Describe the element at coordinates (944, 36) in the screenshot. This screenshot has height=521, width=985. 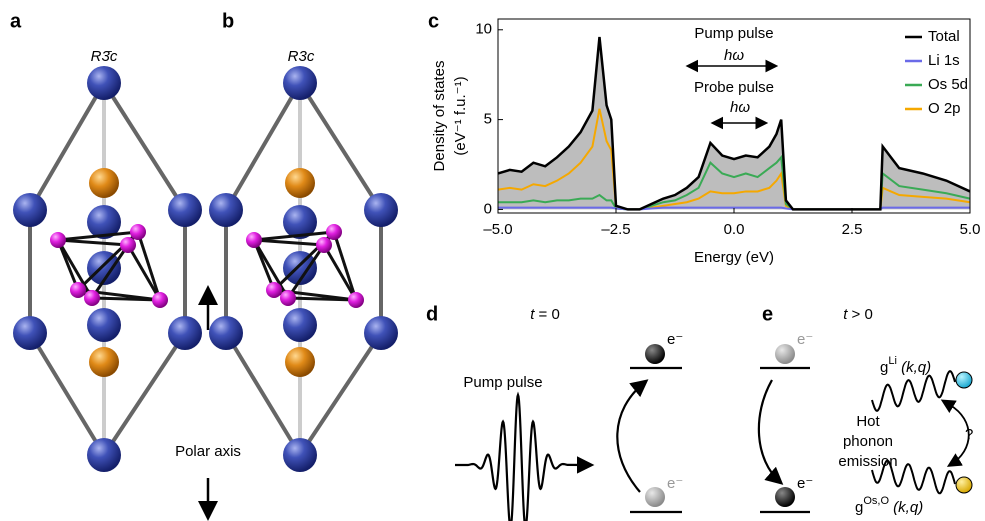
I see `legend-label: Total` at that location.